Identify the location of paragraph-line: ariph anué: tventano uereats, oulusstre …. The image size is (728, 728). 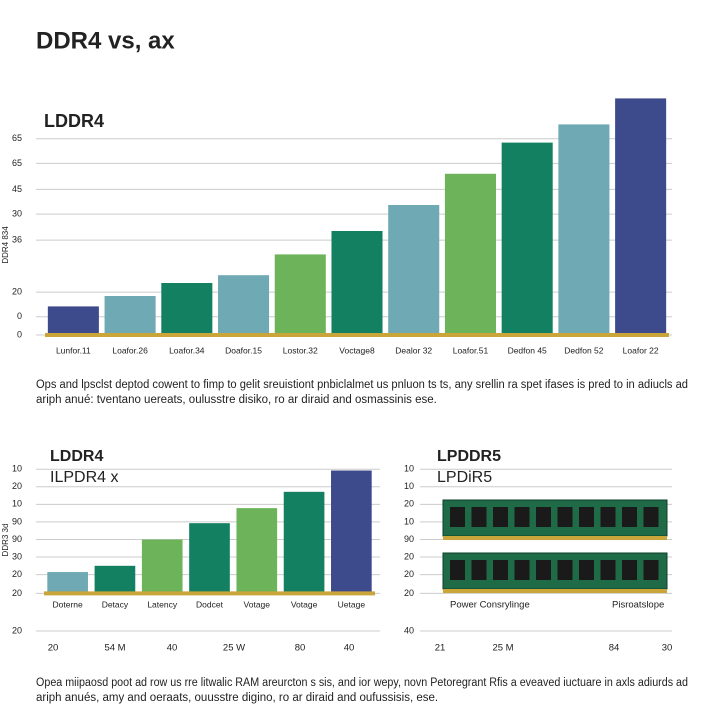
(236, 400).